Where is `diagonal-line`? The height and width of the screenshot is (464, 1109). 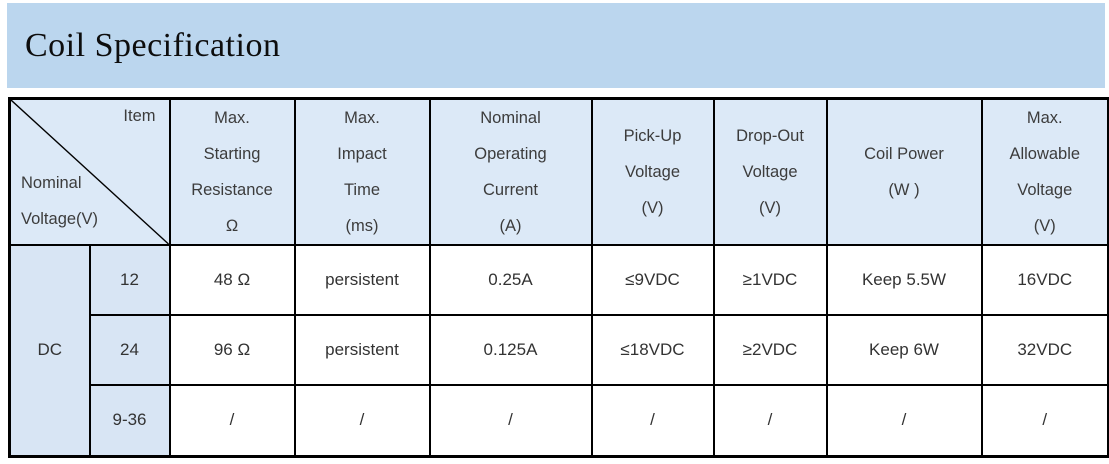
diagonal-line is located at coordinates (89, 172).